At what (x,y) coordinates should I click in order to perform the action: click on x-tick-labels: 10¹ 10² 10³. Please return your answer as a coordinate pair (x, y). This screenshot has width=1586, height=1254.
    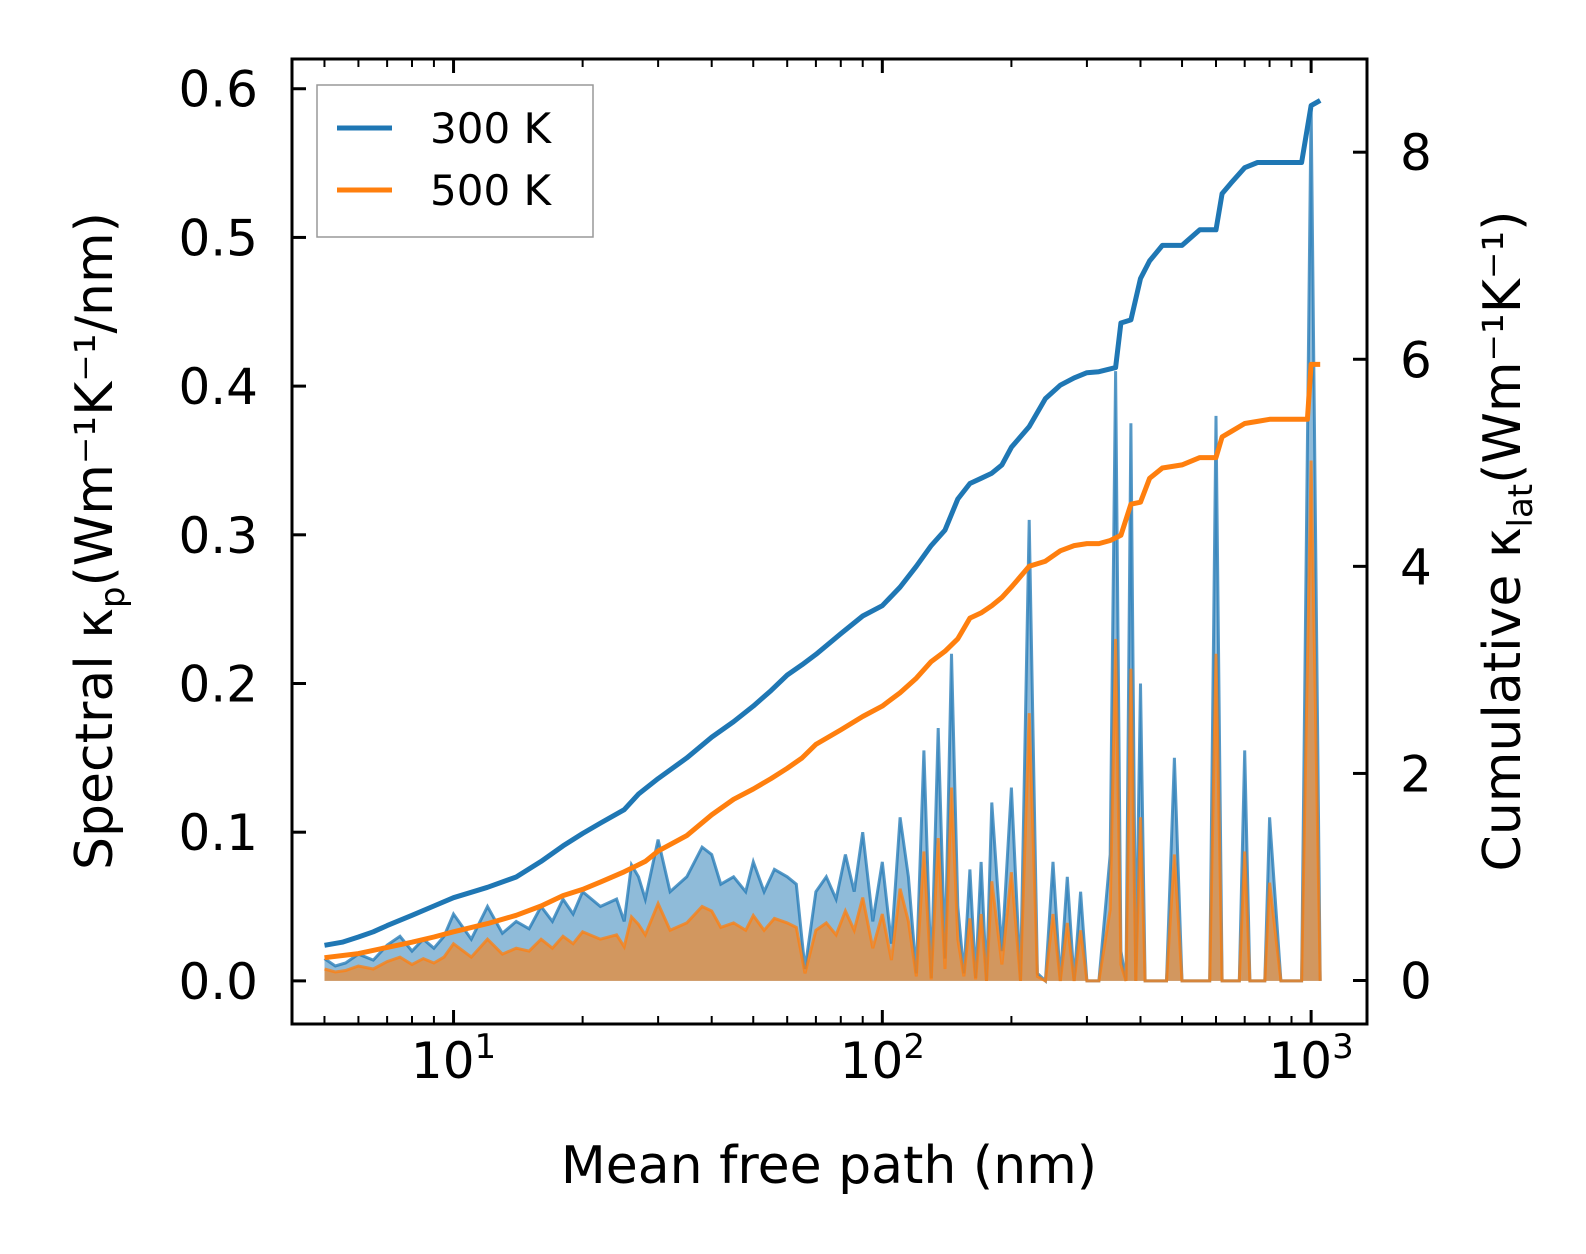
    Looking at the image, I should click on (882, 1058).